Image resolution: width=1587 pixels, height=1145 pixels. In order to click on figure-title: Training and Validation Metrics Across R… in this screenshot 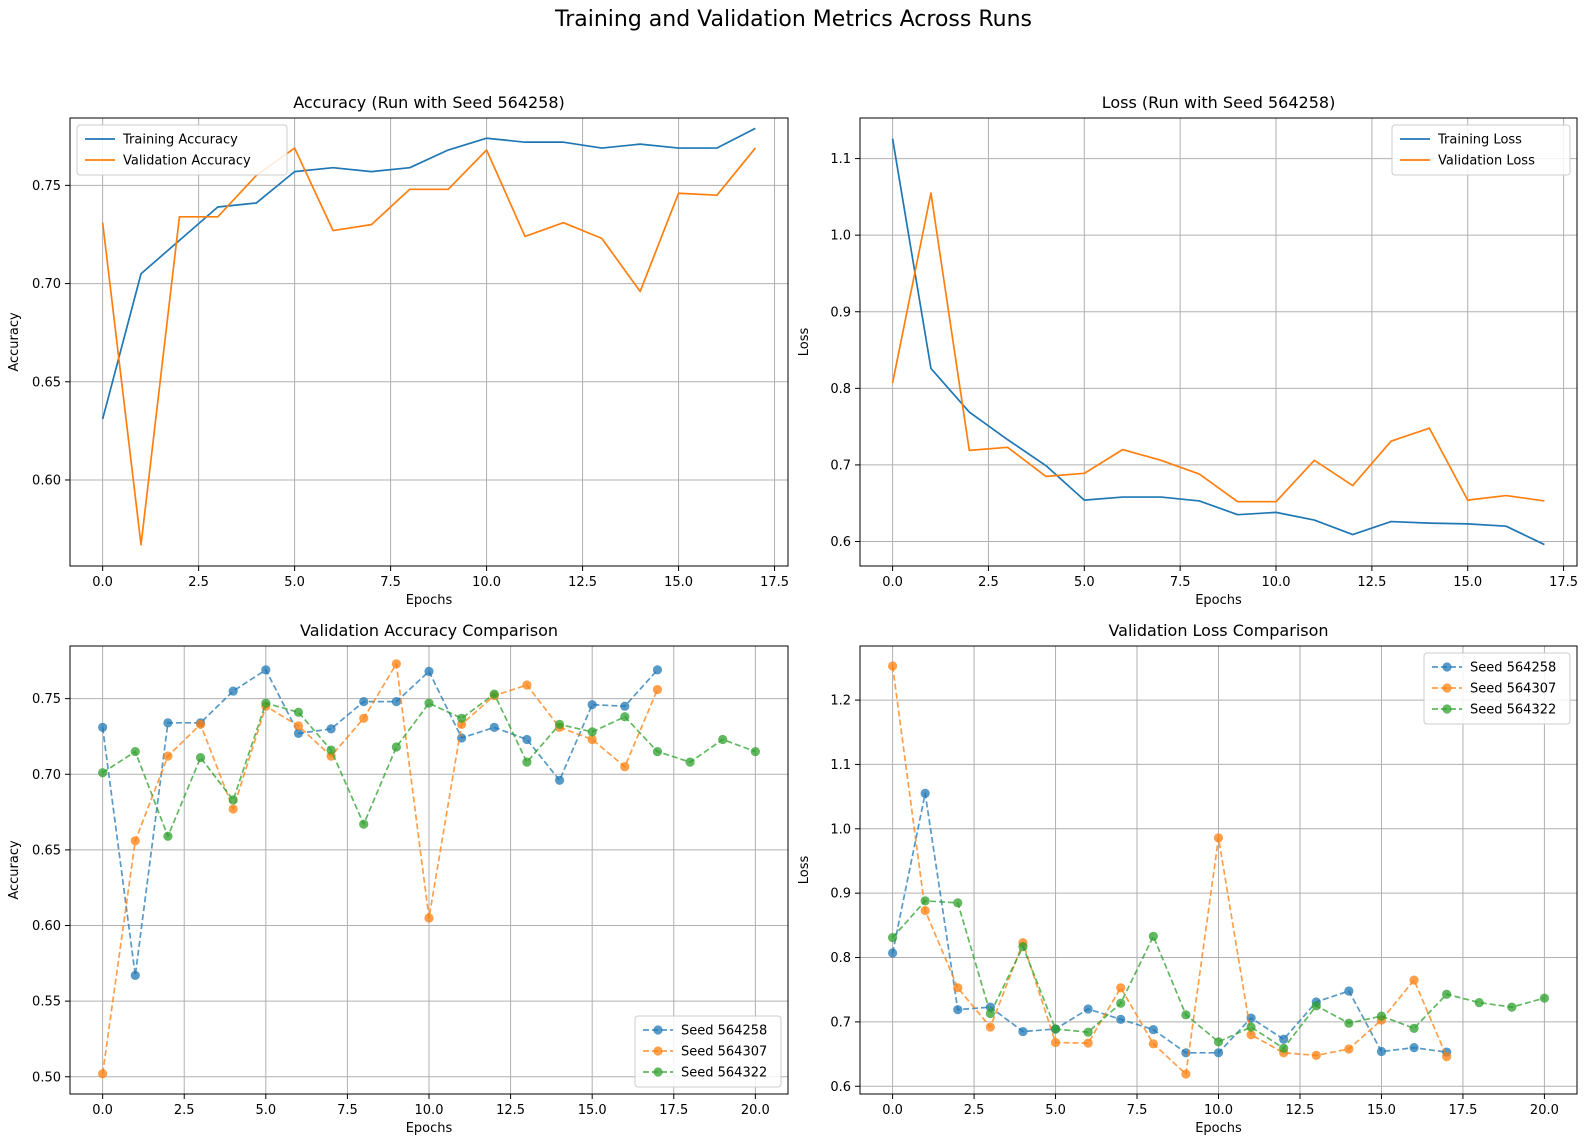, I will do `click(793, 19)`.